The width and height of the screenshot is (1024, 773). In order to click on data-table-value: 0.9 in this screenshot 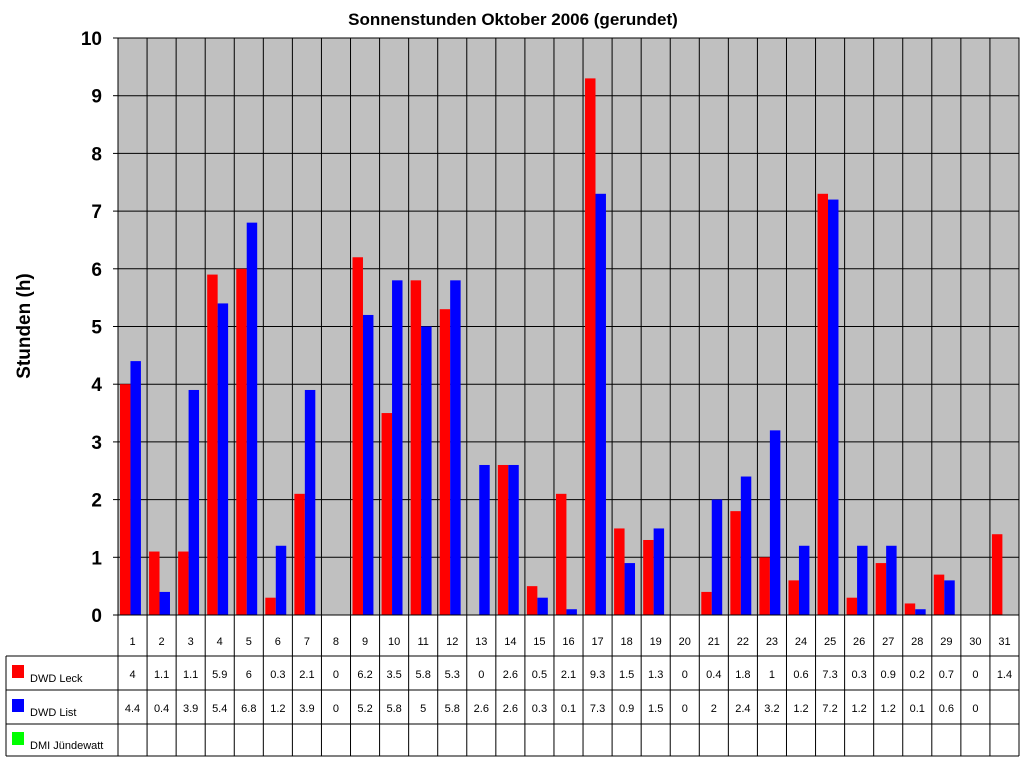, I will do `click(626, 709)`.